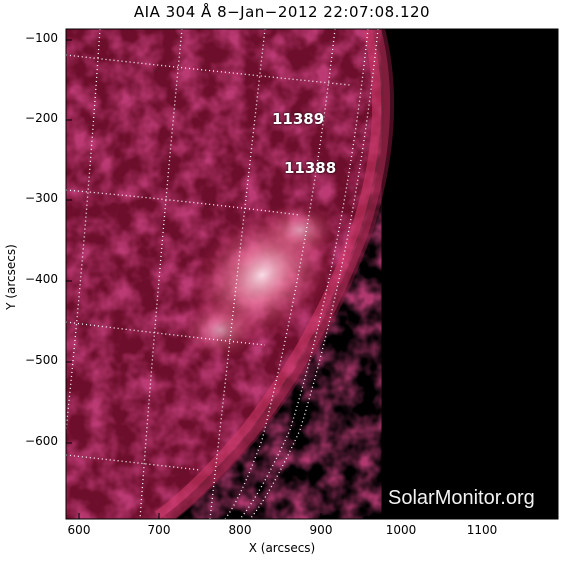 The width and height of the screenshot is (564, 564). I want to click on y-tick-label: −400, so click(41, 279).